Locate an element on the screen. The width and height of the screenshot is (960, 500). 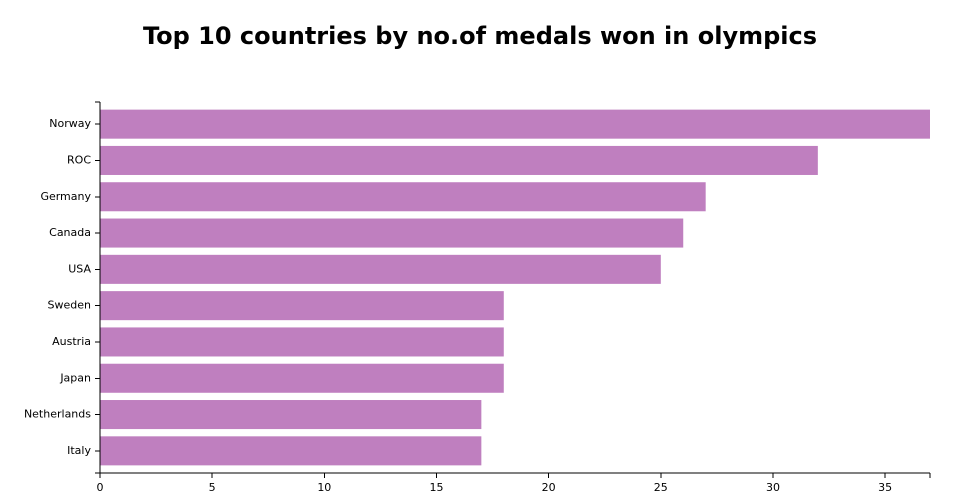
bar-italy is located at coordinates (291, 451).